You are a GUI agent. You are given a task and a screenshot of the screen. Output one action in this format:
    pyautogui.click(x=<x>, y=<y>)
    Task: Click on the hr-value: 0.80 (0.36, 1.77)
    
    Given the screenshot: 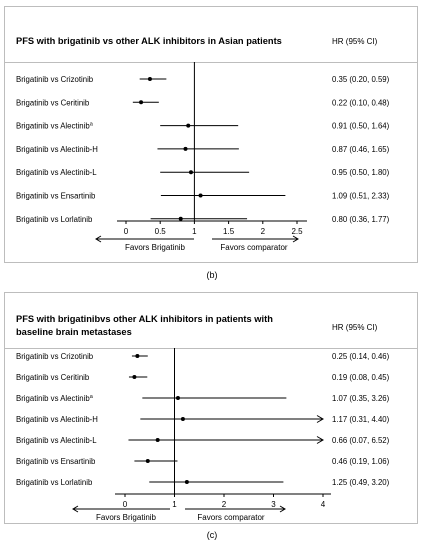 What is the action you would take?
    pyautogui.click(x=361, y=219)
    